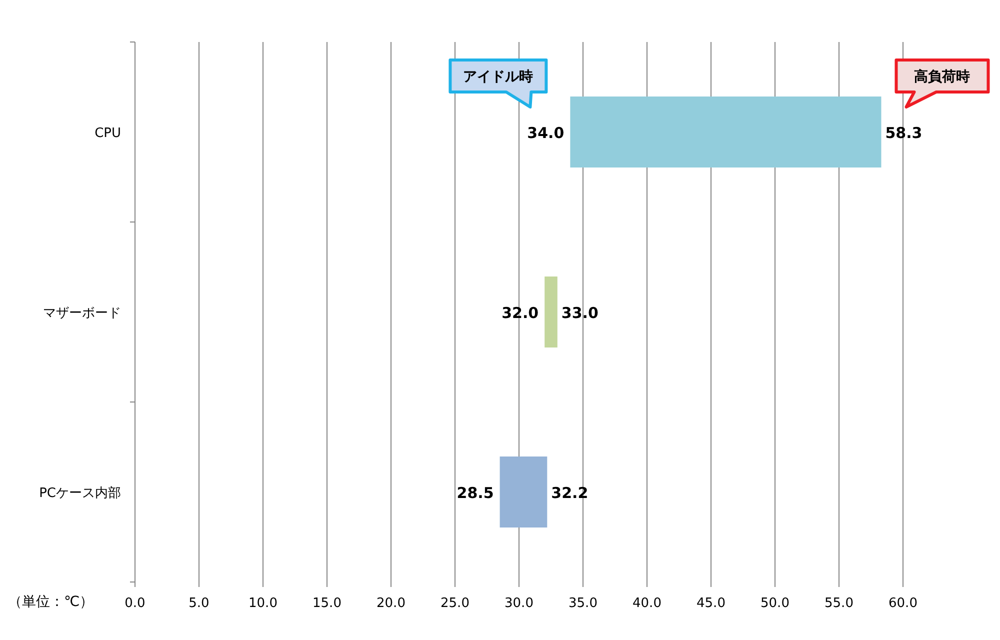 This screenshot has width=1000, height=640. I want to click on text: 高負荷時, so click(942, 76).